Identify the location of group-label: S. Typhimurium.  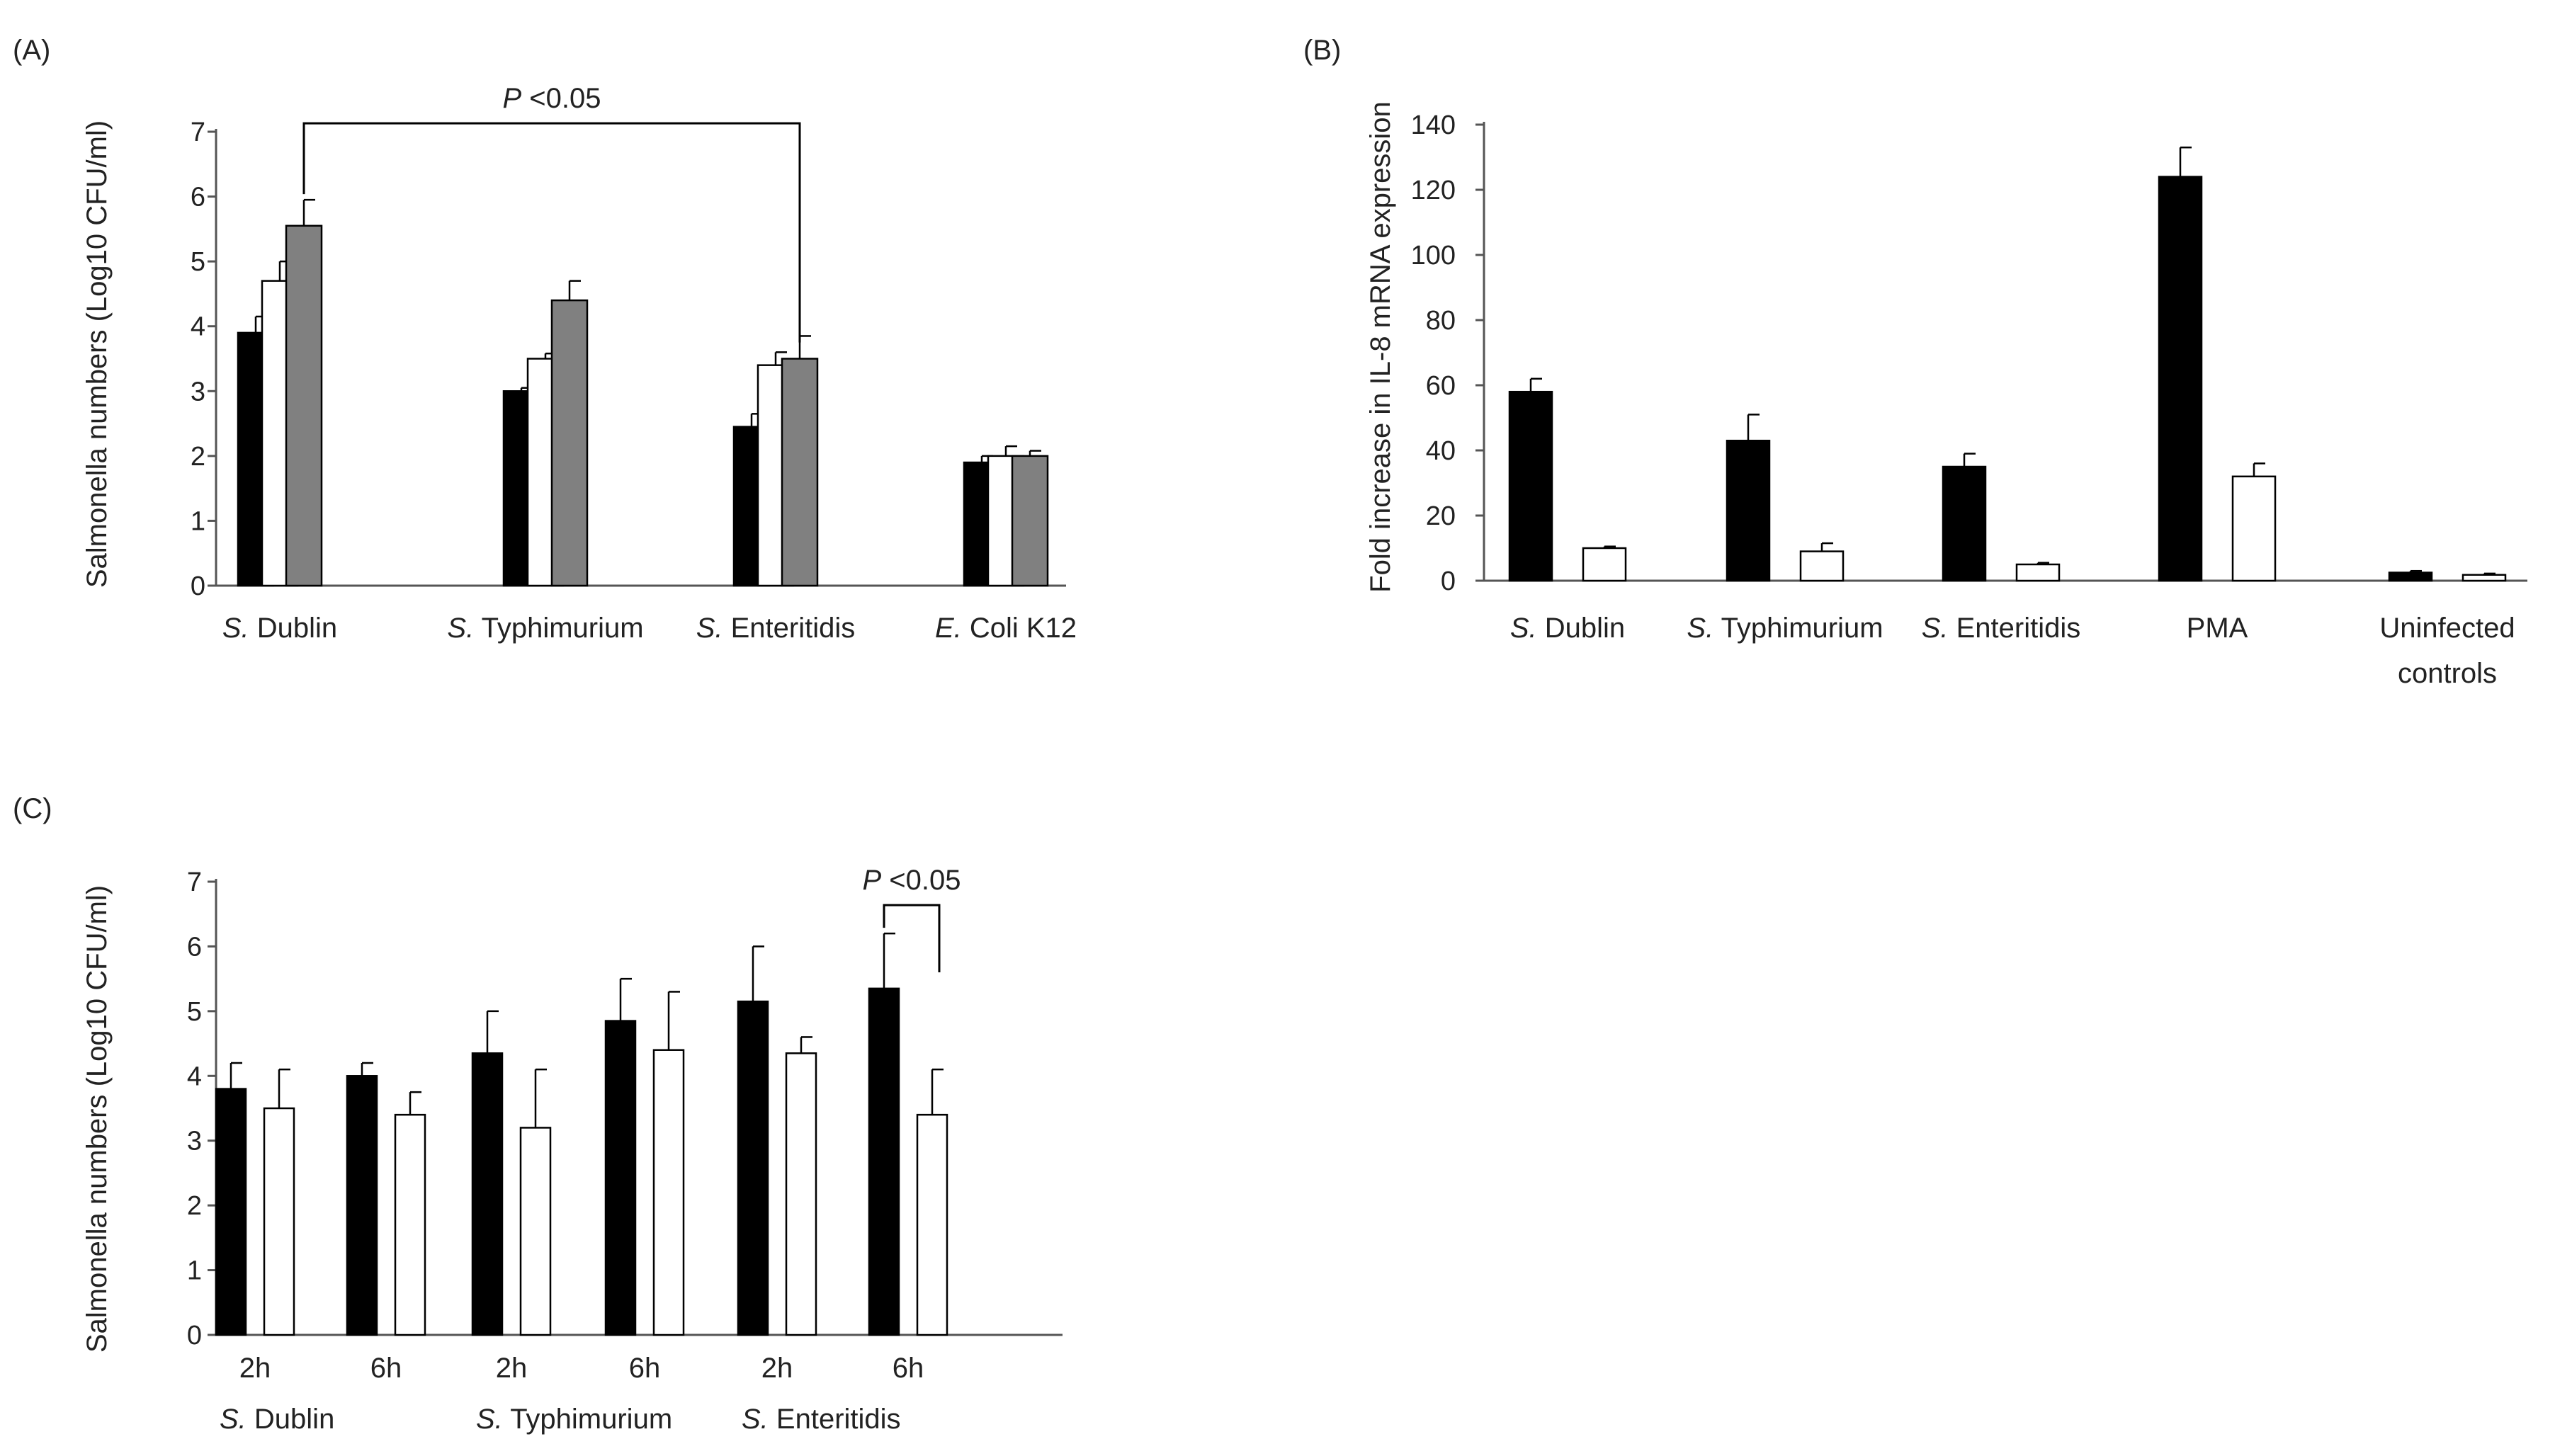
(574, 1420).